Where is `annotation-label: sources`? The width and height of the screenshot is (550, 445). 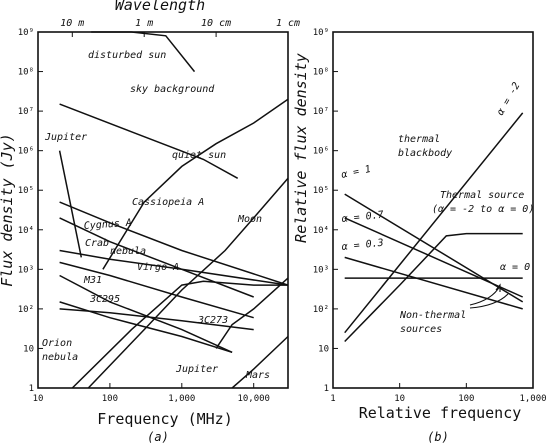 annotation-label: sources is located at coordinates (421, 329).